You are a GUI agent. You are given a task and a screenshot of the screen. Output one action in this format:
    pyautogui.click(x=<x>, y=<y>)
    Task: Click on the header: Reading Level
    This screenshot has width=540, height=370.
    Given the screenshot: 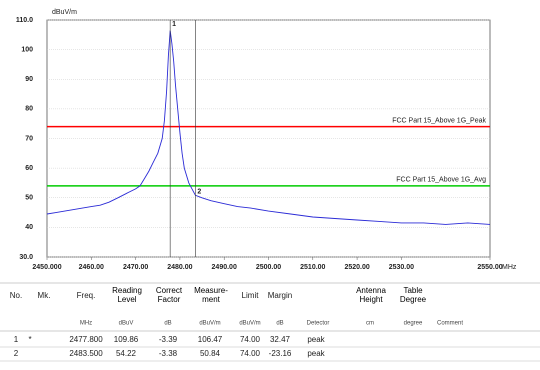 What is the action you would take?
    pyautogui.click(x=127, y=295)
    